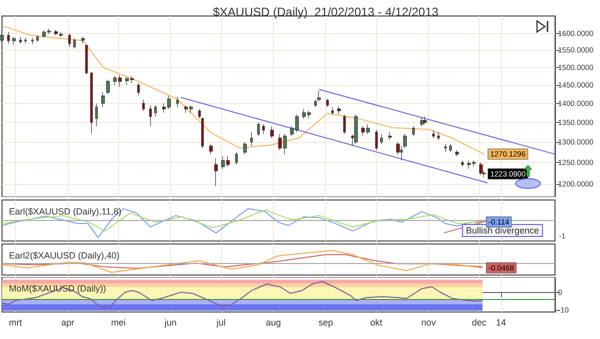  Describe the element at coordinates (503, 231) in the screenshot. I see `annotation: Bullish divergence` at that location.